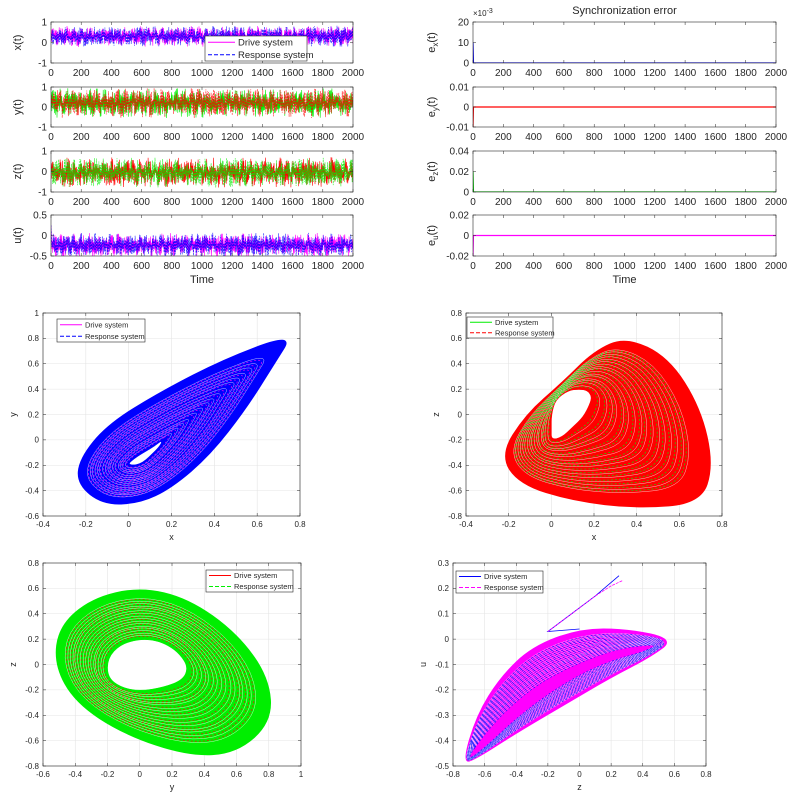 This screenshot has width=804, height=800. I want to click on y-axis-label: ey(t), so click(433, 107).